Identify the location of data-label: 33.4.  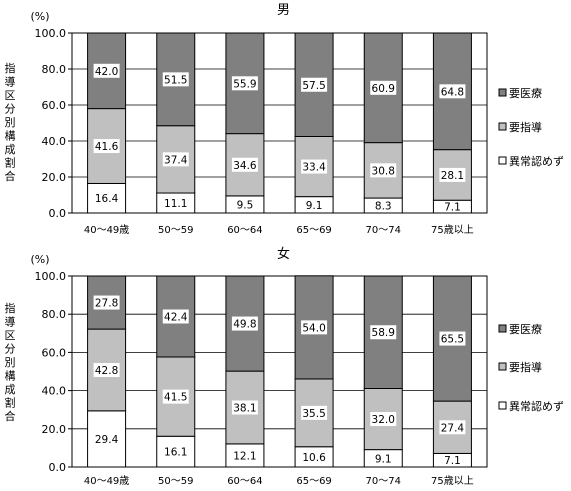
(314, 168).